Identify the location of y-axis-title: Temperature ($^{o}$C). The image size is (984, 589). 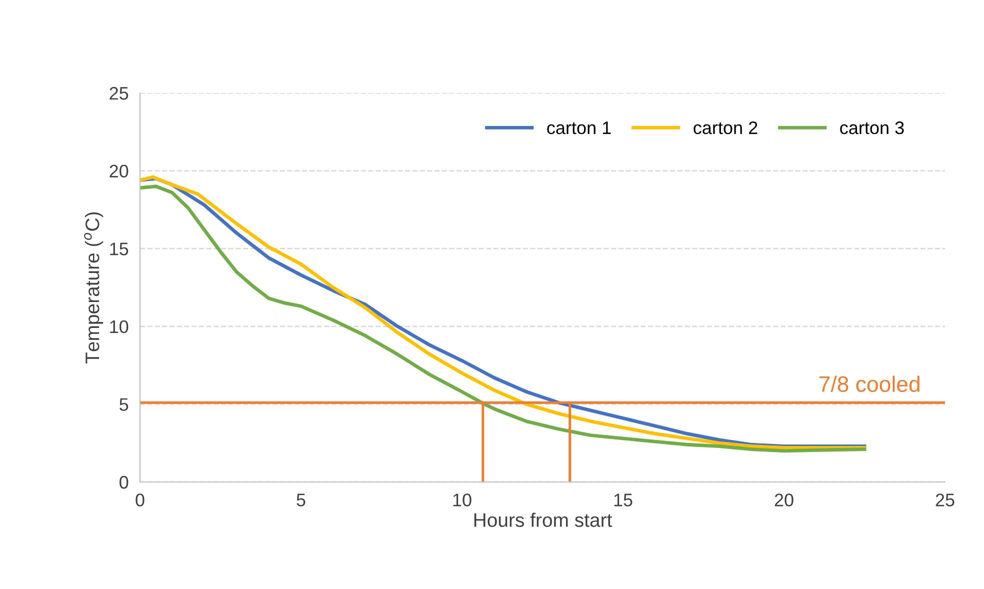
(94, 288).